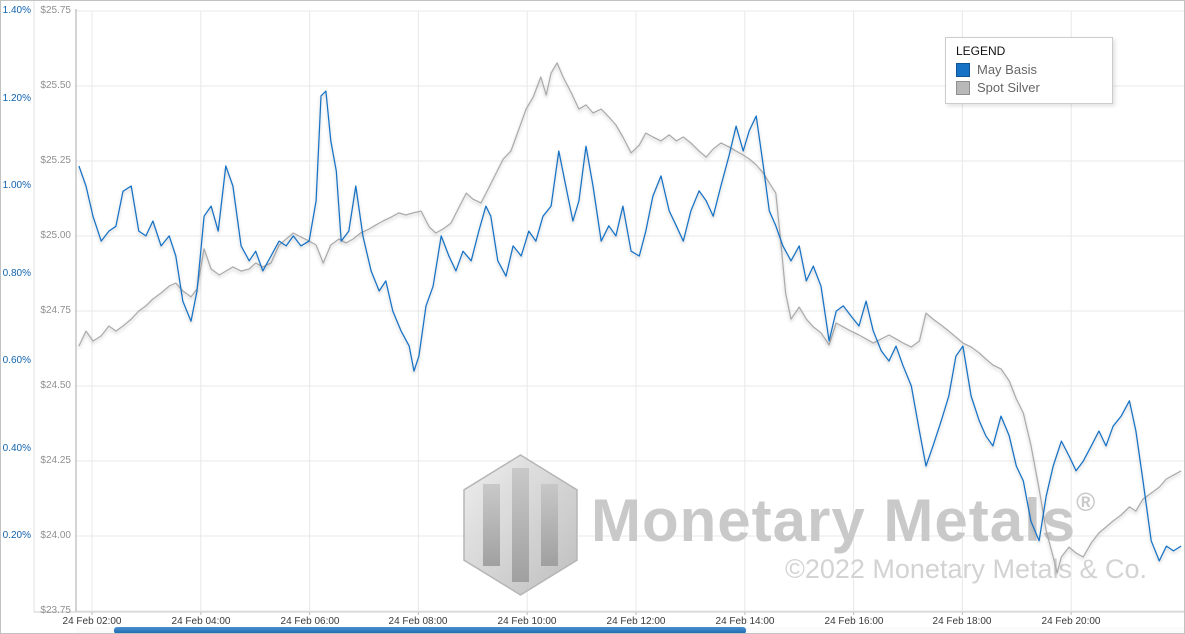  What do you see at coordinates (1071, 621) in the screenshot?
I see `time-tick-label: 24 Feb 20:00` at bounding box center [1071, 621].